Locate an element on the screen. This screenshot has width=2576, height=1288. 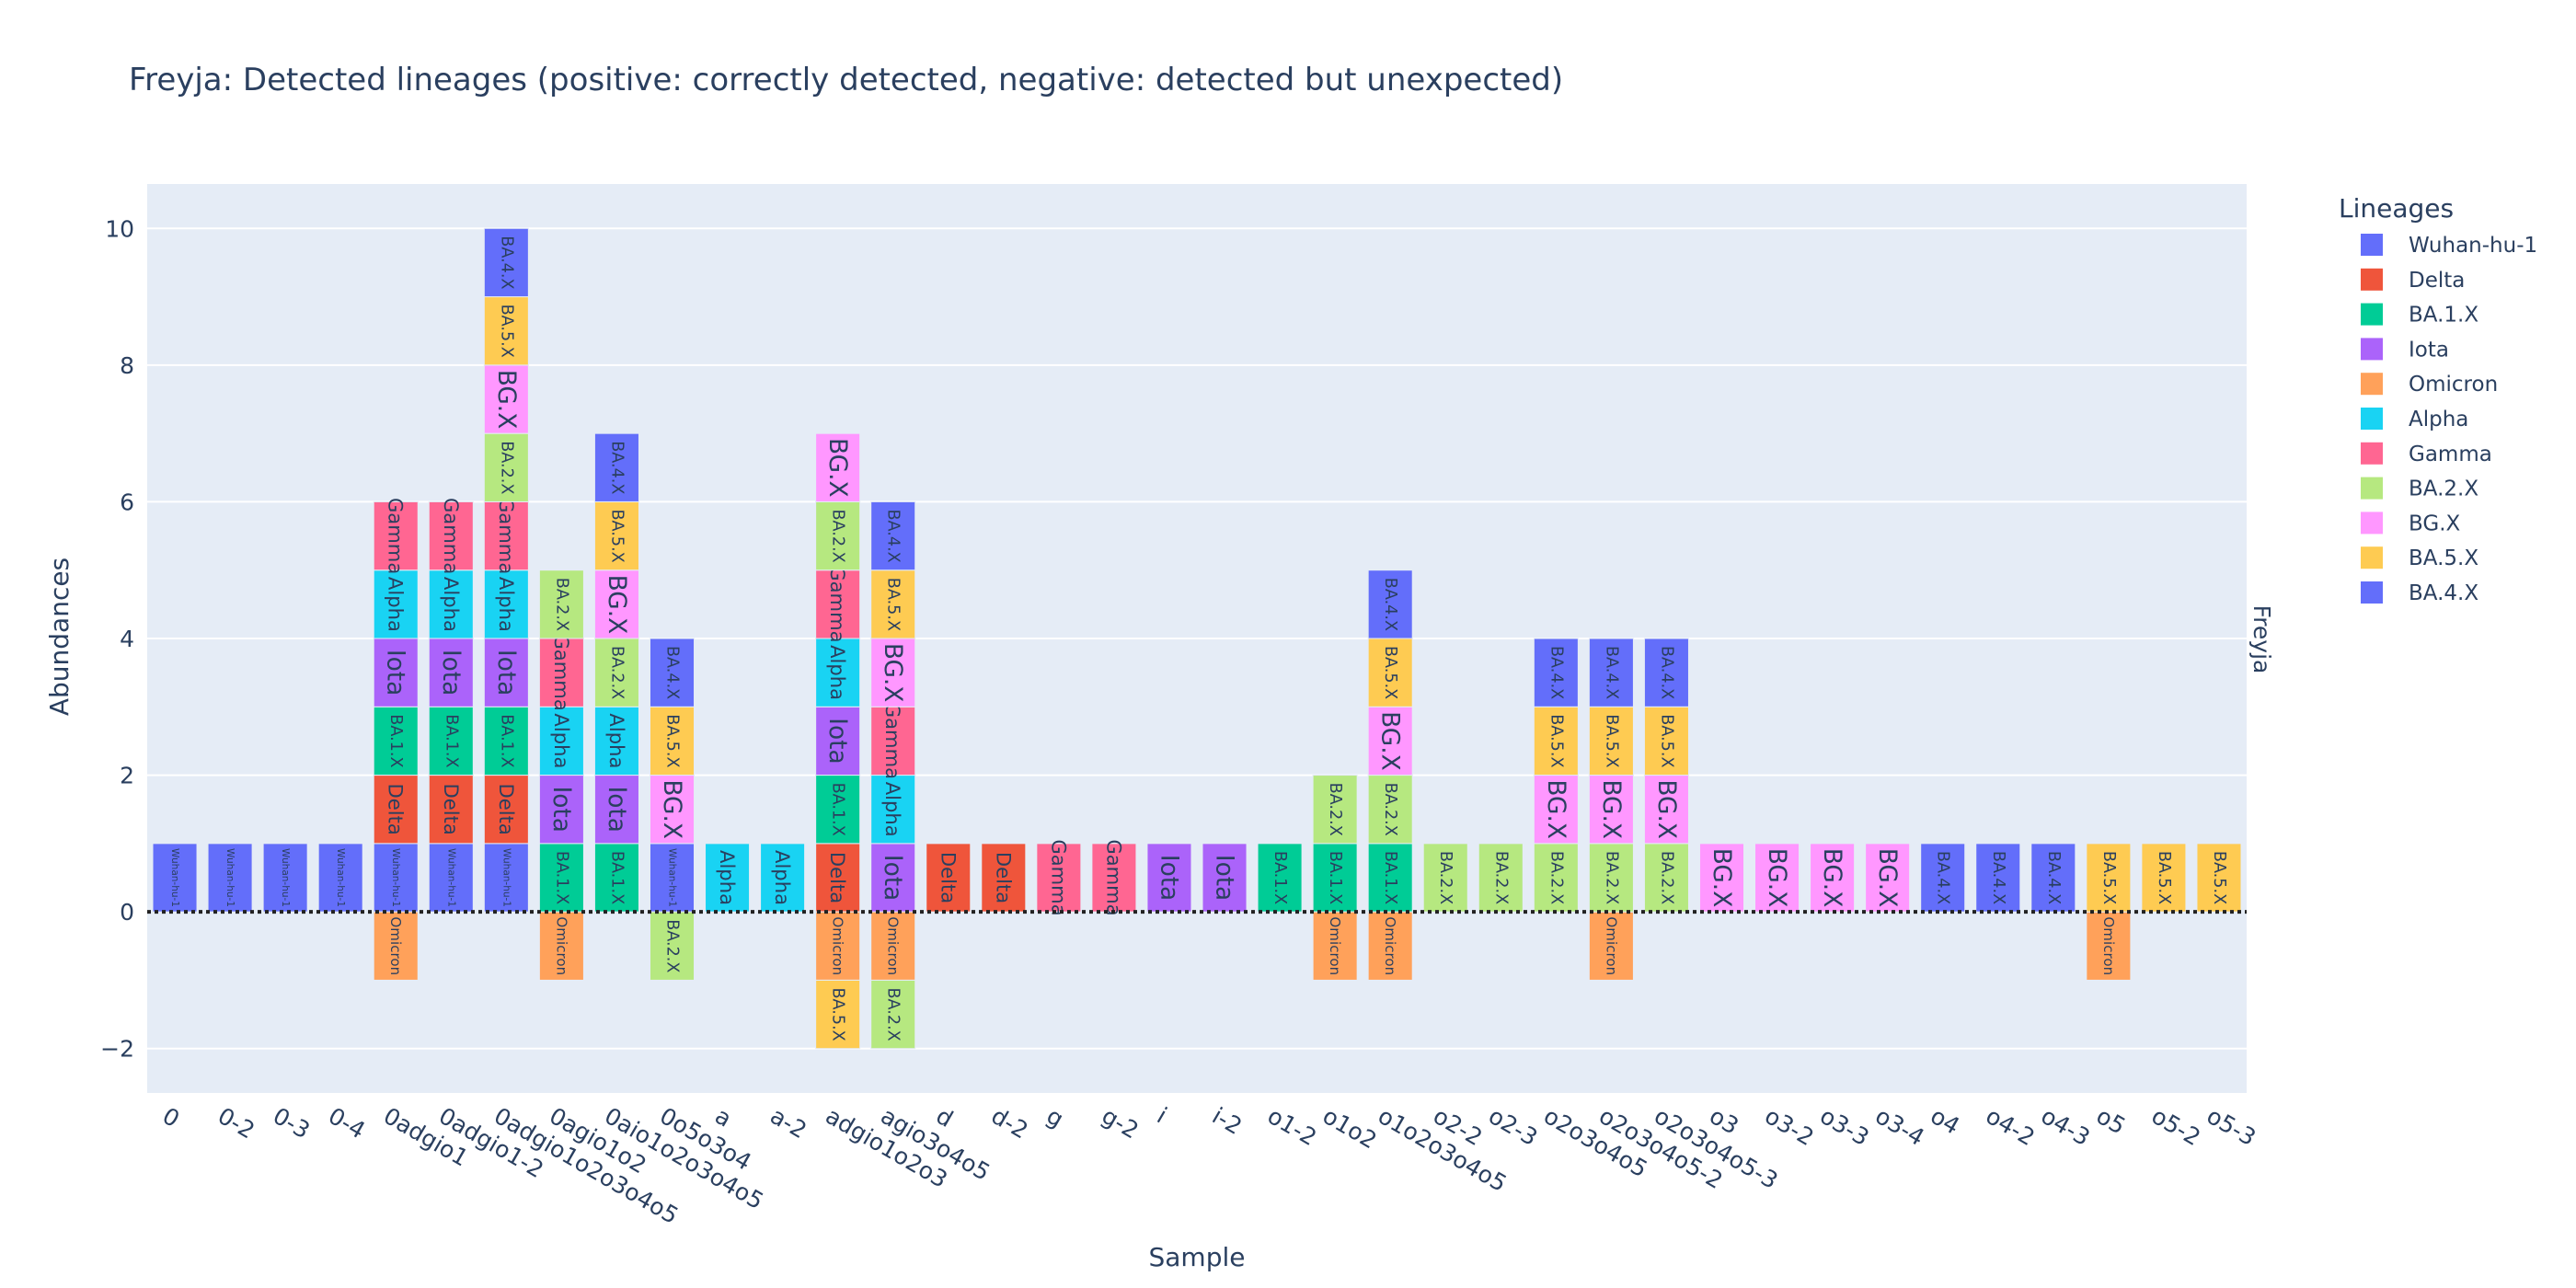
x-tick-label: o5 is located at coordinates (2111, 1121).